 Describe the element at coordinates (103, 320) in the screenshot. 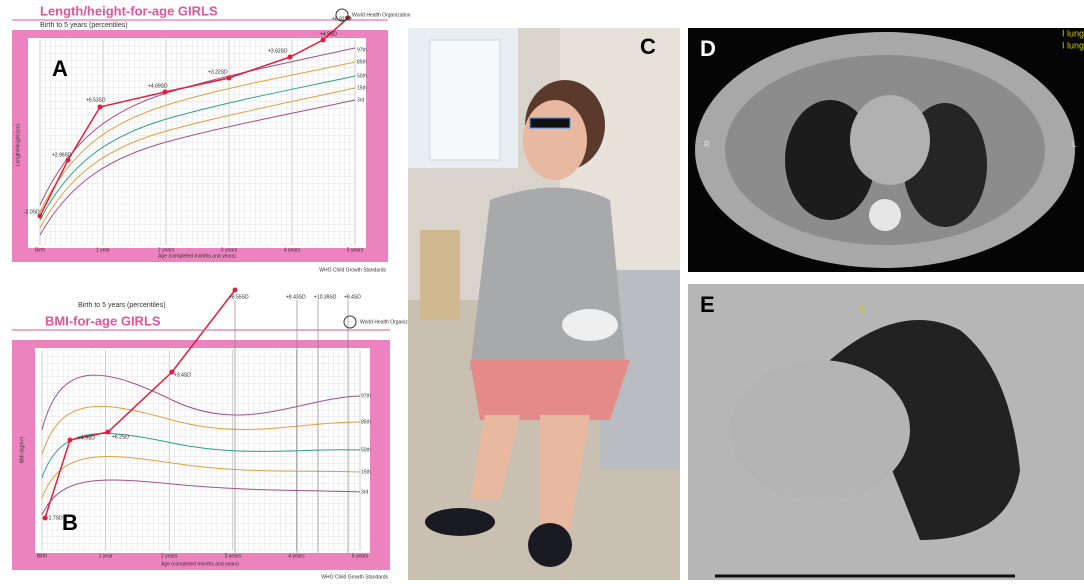

I see `chart-title: BMI-for-age GIRLS` at that location.